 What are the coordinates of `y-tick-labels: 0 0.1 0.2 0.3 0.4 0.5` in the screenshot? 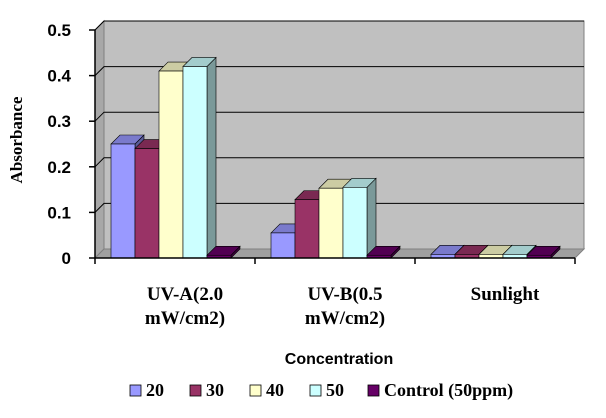 It's located at (59, 144).